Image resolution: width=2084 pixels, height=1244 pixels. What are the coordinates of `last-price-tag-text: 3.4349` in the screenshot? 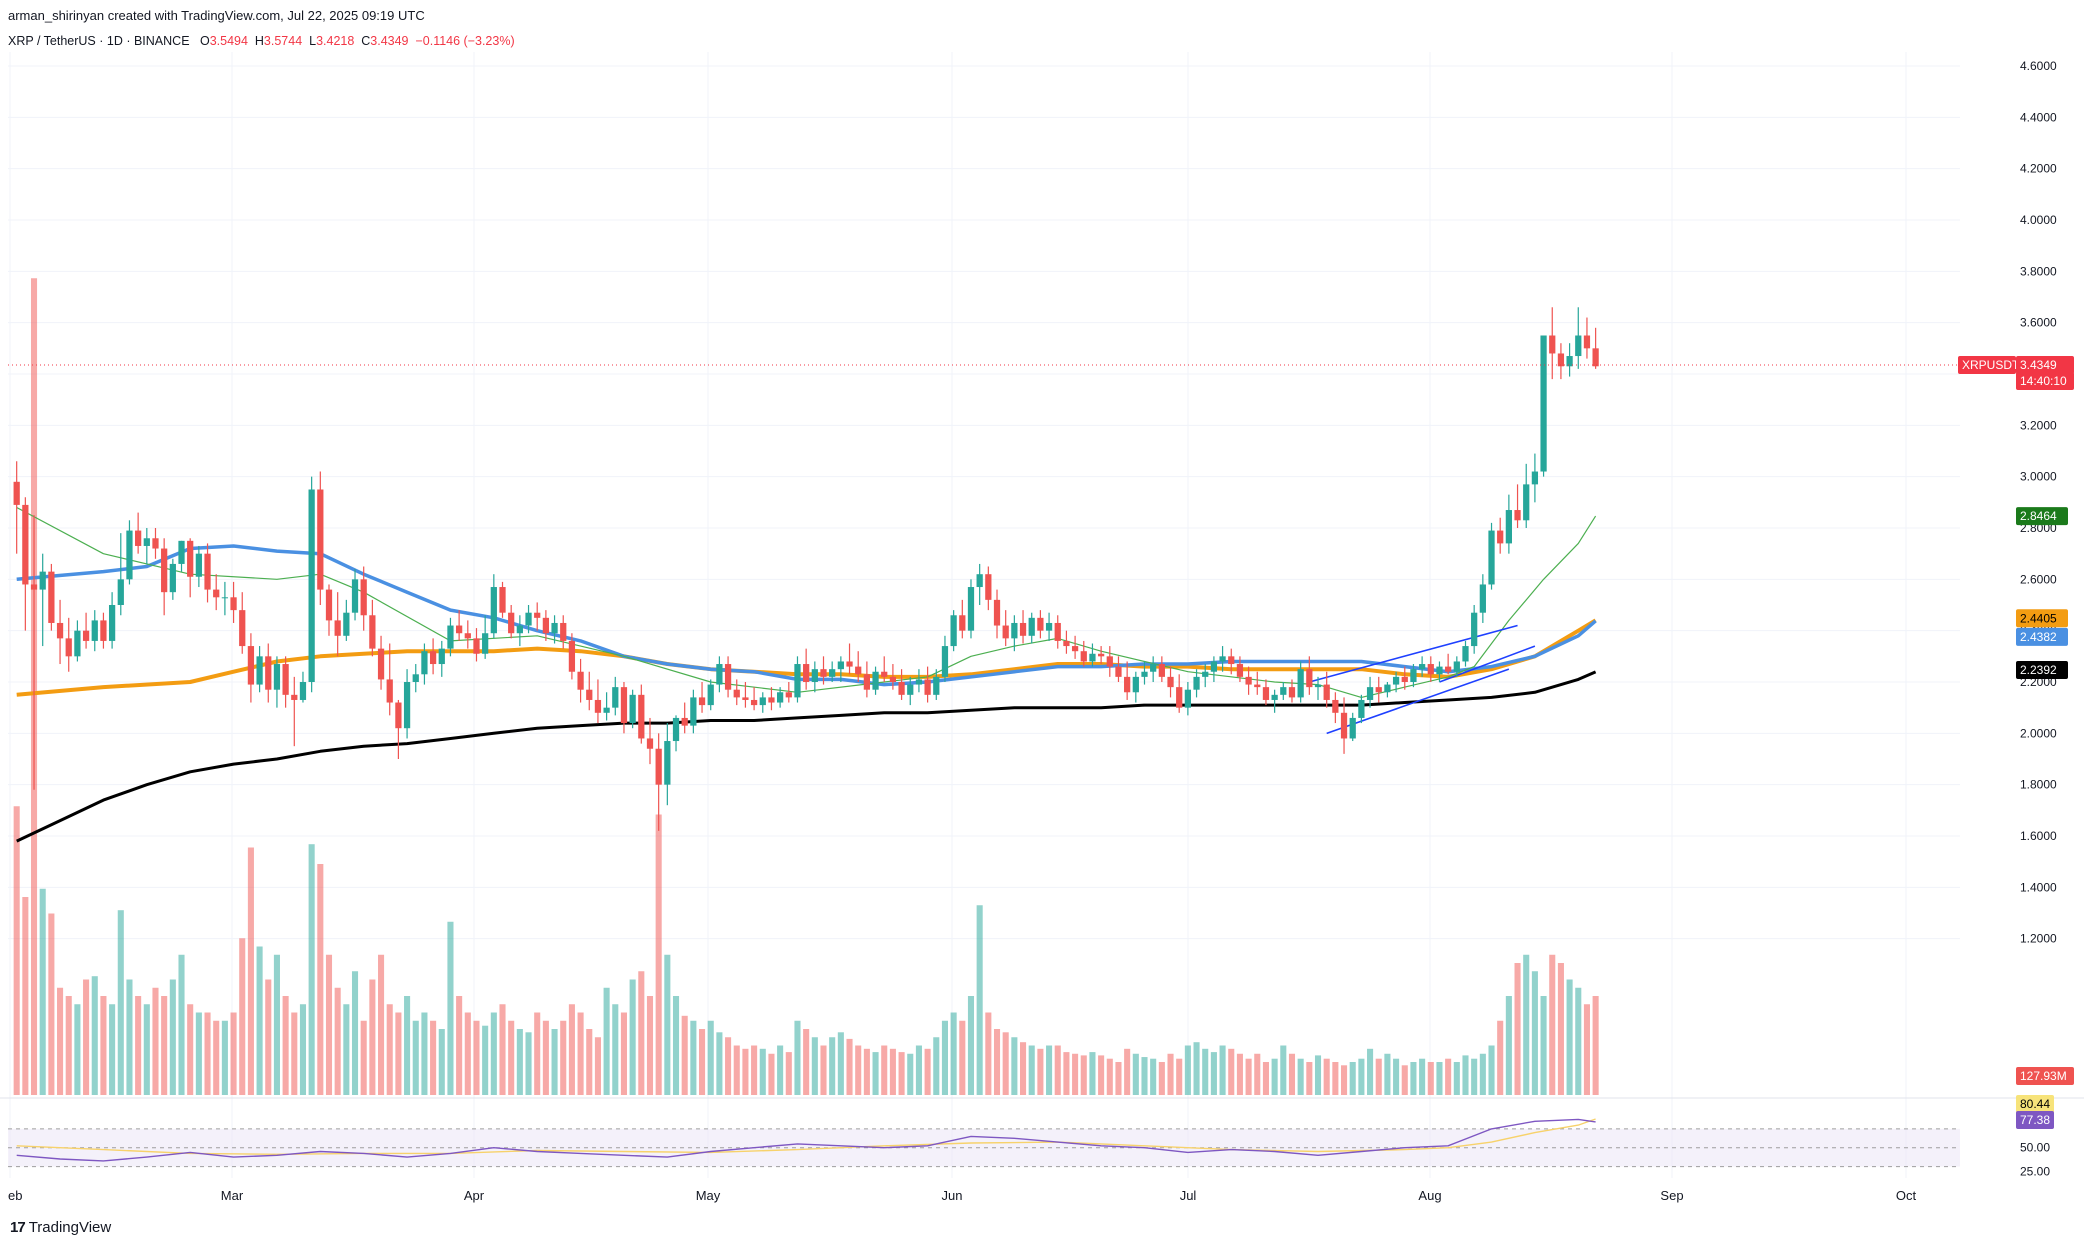 It's located at (2038, 365).